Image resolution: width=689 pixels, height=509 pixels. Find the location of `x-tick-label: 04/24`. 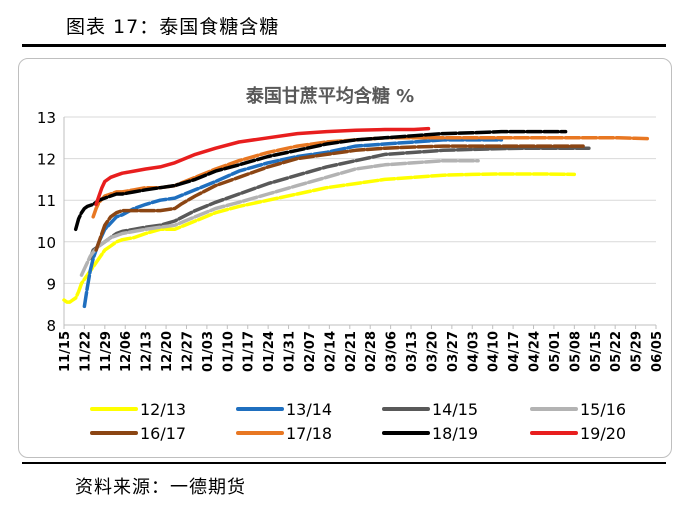

x-tick-label: 04/24 is located at coordinates (535, 351).